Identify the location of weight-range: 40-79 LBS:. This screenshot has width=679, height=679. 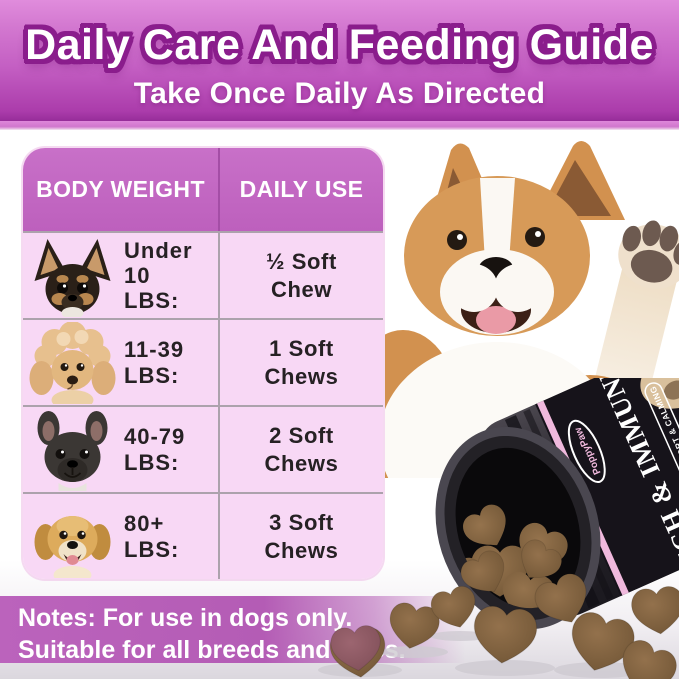
(155, 449).